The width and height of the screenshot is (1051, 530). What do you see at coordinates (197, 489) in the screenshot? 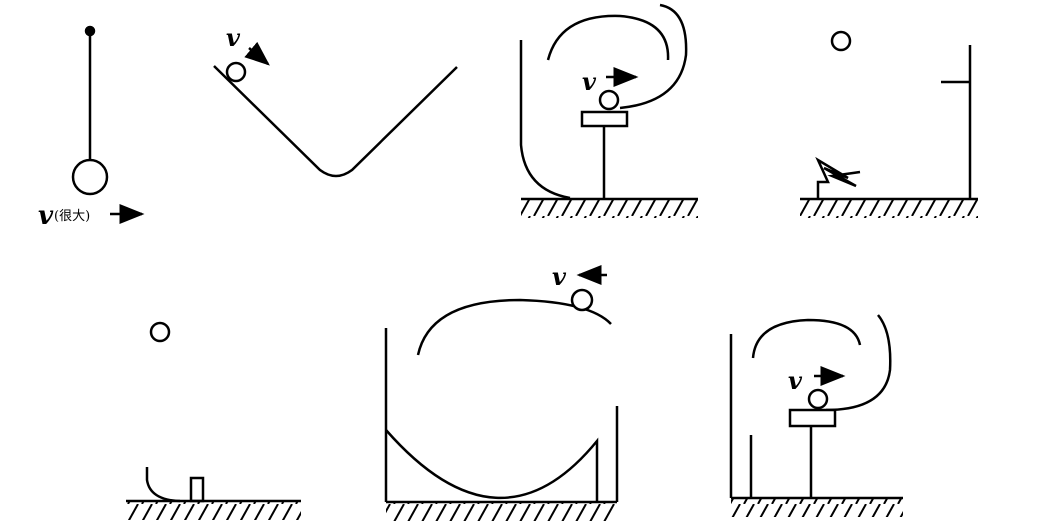
I see `block` at bounding box center [197, 489].